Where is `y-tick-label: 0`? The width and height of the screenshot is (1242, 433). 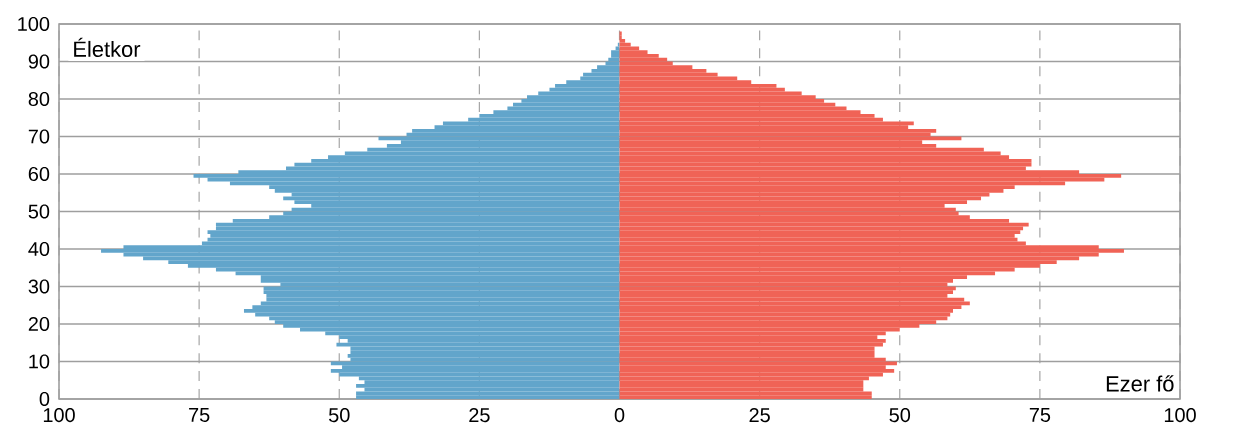 y-tick-label: 0 is located at coordinates (44, 399).